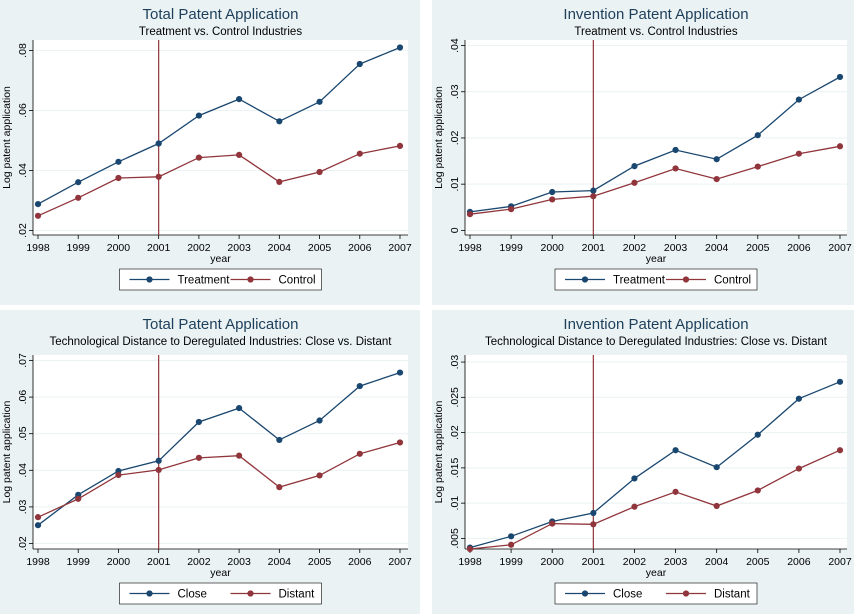 The width and height of the screenshot is (854, 614). What do you see at coordinates (717, 562) in the screenshot?
I see `x-tick-label: 2004` at bounding box center [717, 562].